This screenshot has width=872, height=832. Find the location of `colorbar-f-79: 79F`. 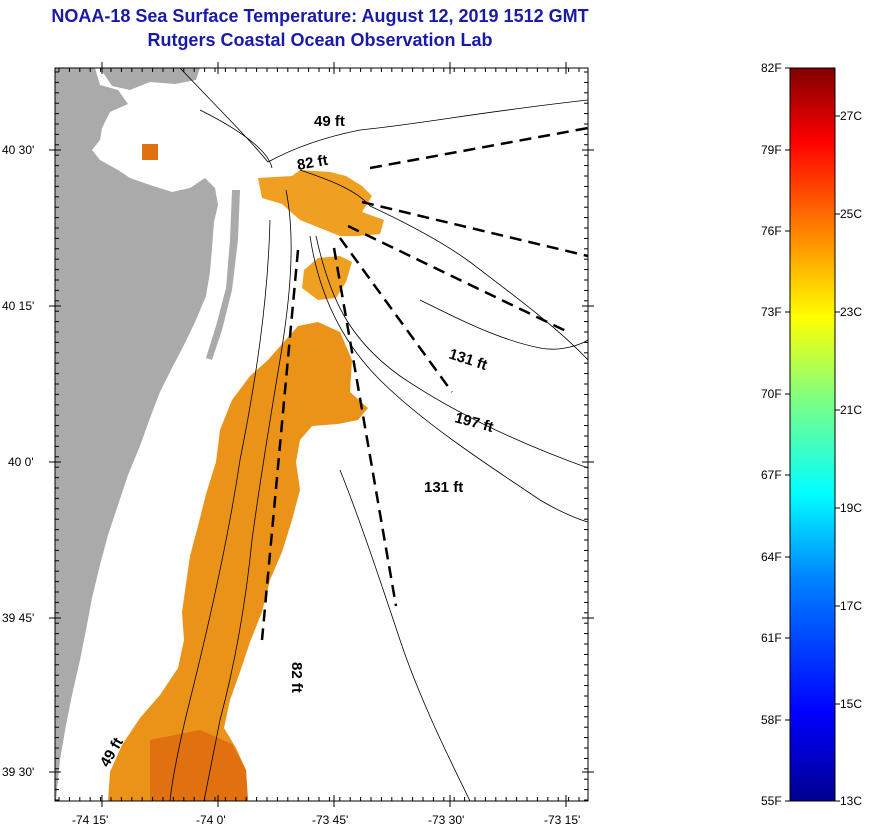

colorbar-f-79: 79F is located at coordinates (771, 150).